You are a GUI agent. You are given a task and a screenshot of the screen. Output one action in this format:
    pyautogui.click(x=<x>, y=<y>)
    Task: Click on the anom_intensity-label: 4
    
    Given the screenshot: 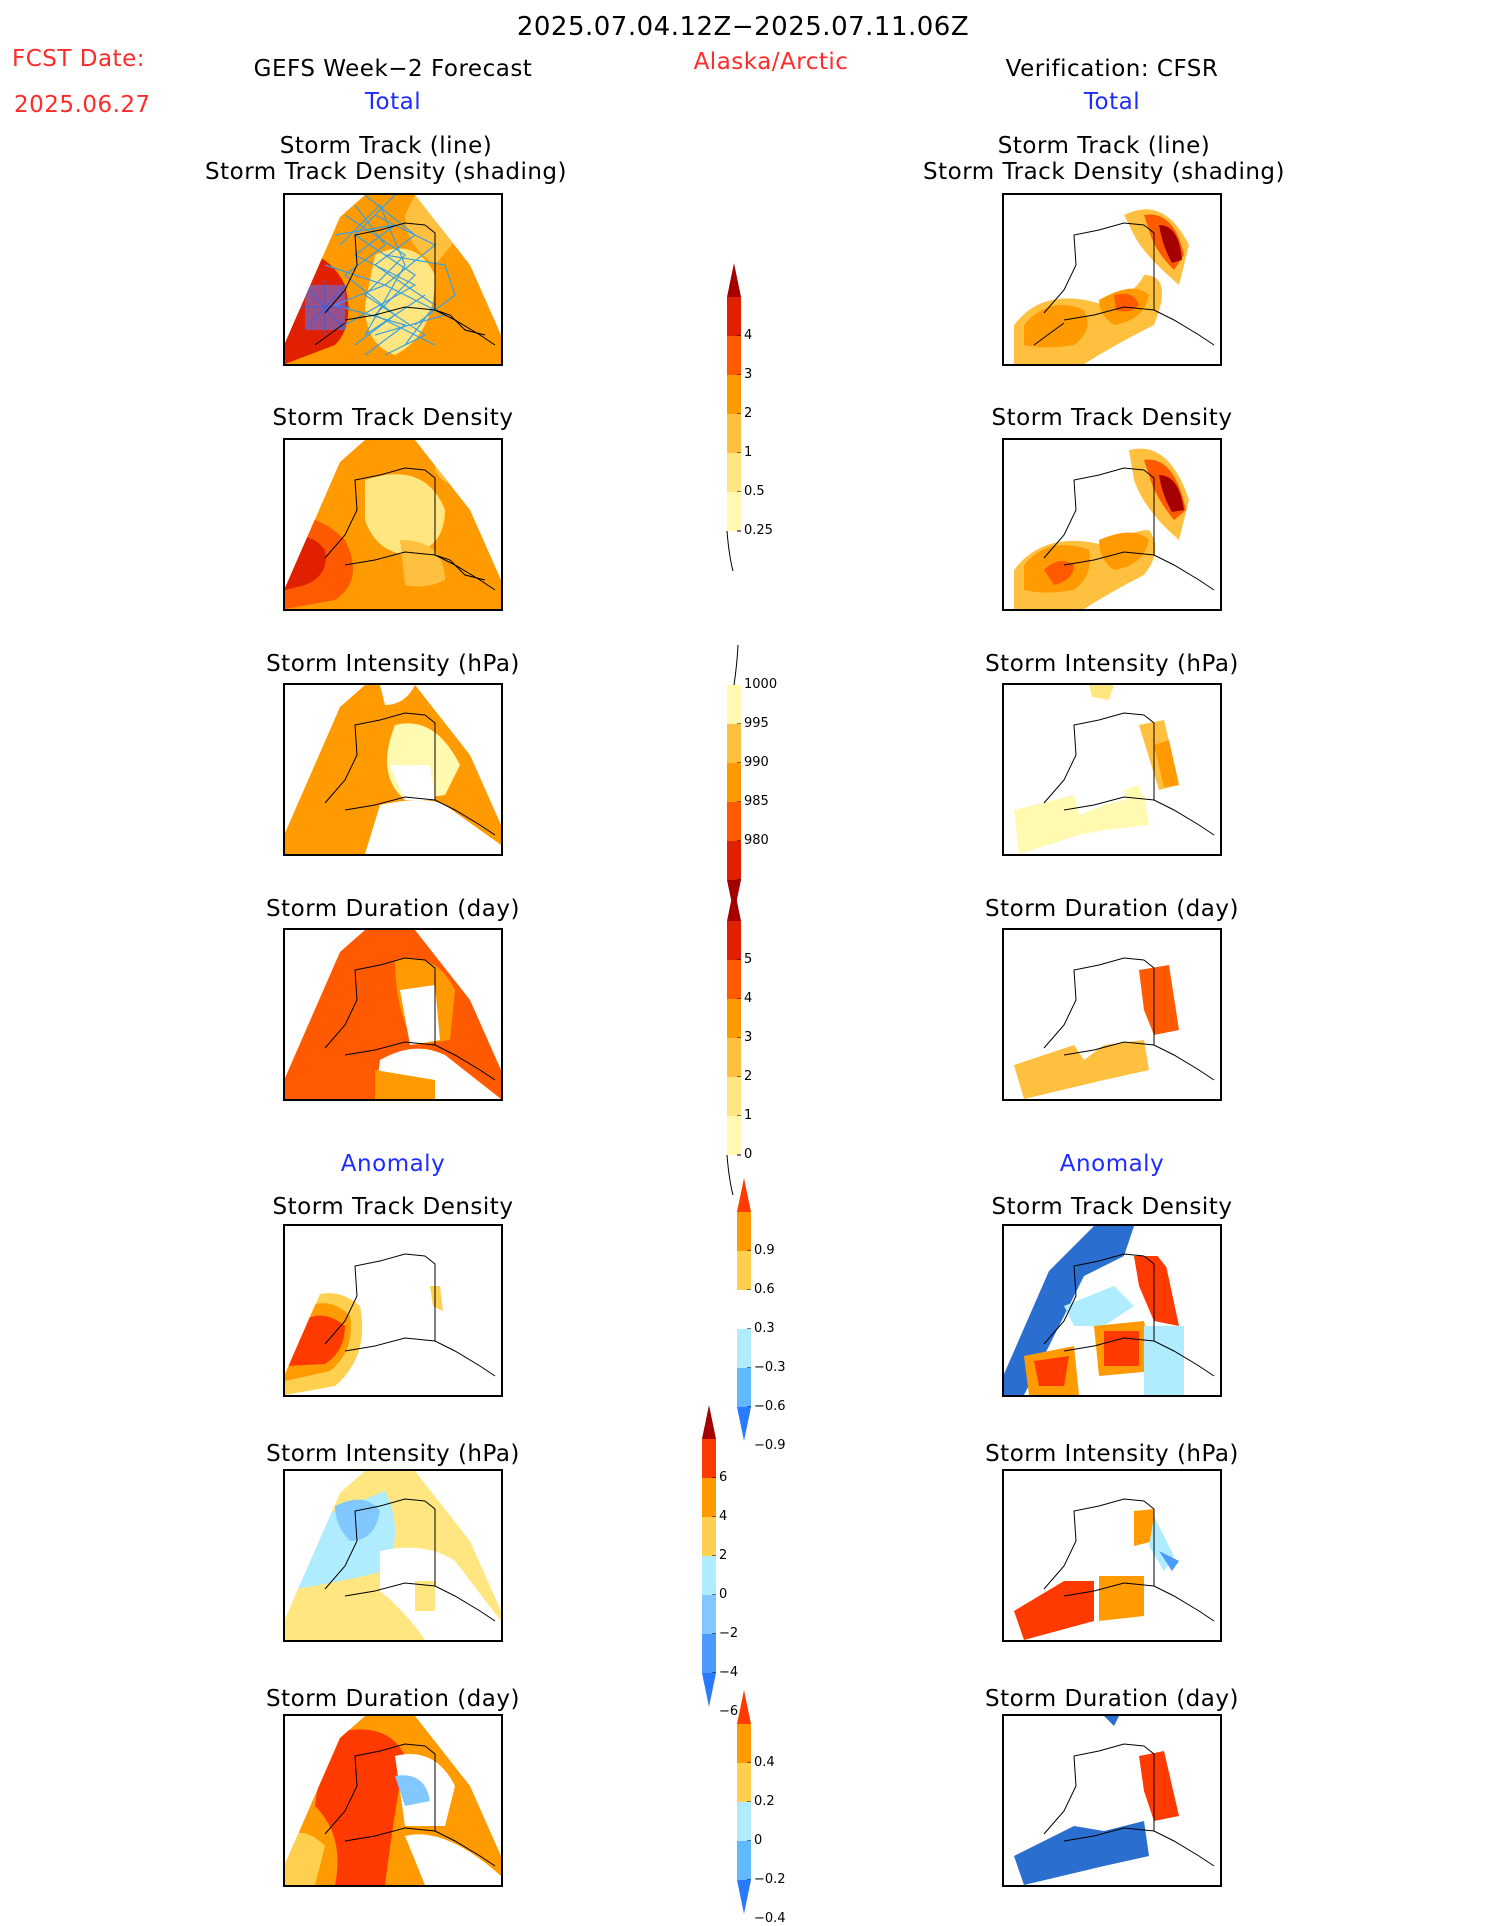 What is the action you would take?
    pyautogui.click(x=723, y=1516)
    